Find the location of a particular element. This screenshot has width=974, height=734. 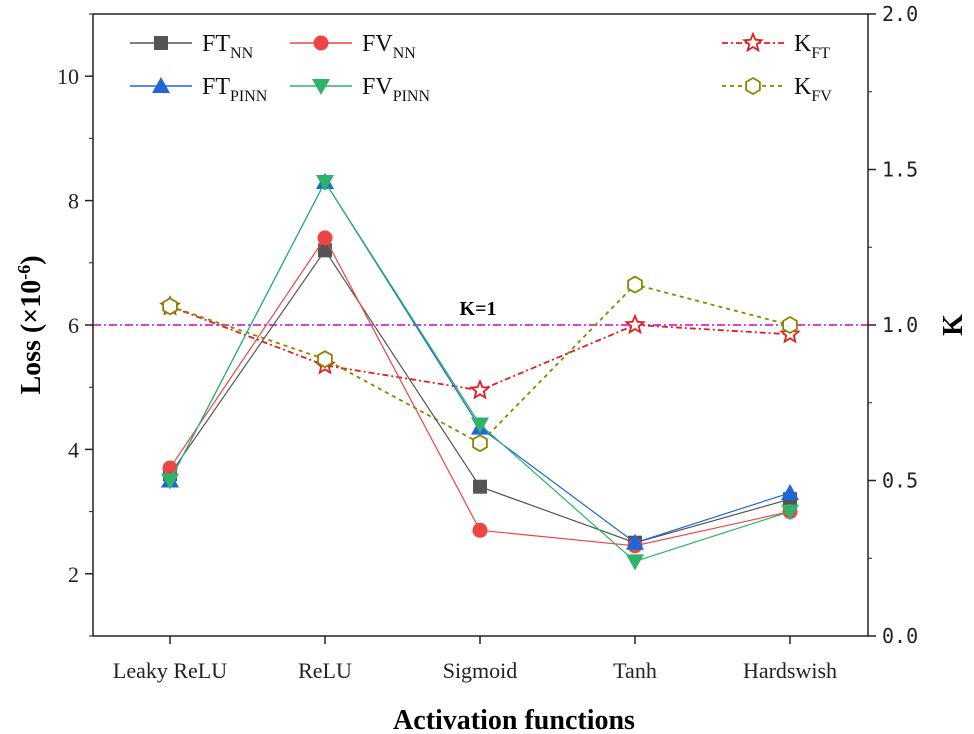

legend-label: FVNN is located at coordinates (389, 46).